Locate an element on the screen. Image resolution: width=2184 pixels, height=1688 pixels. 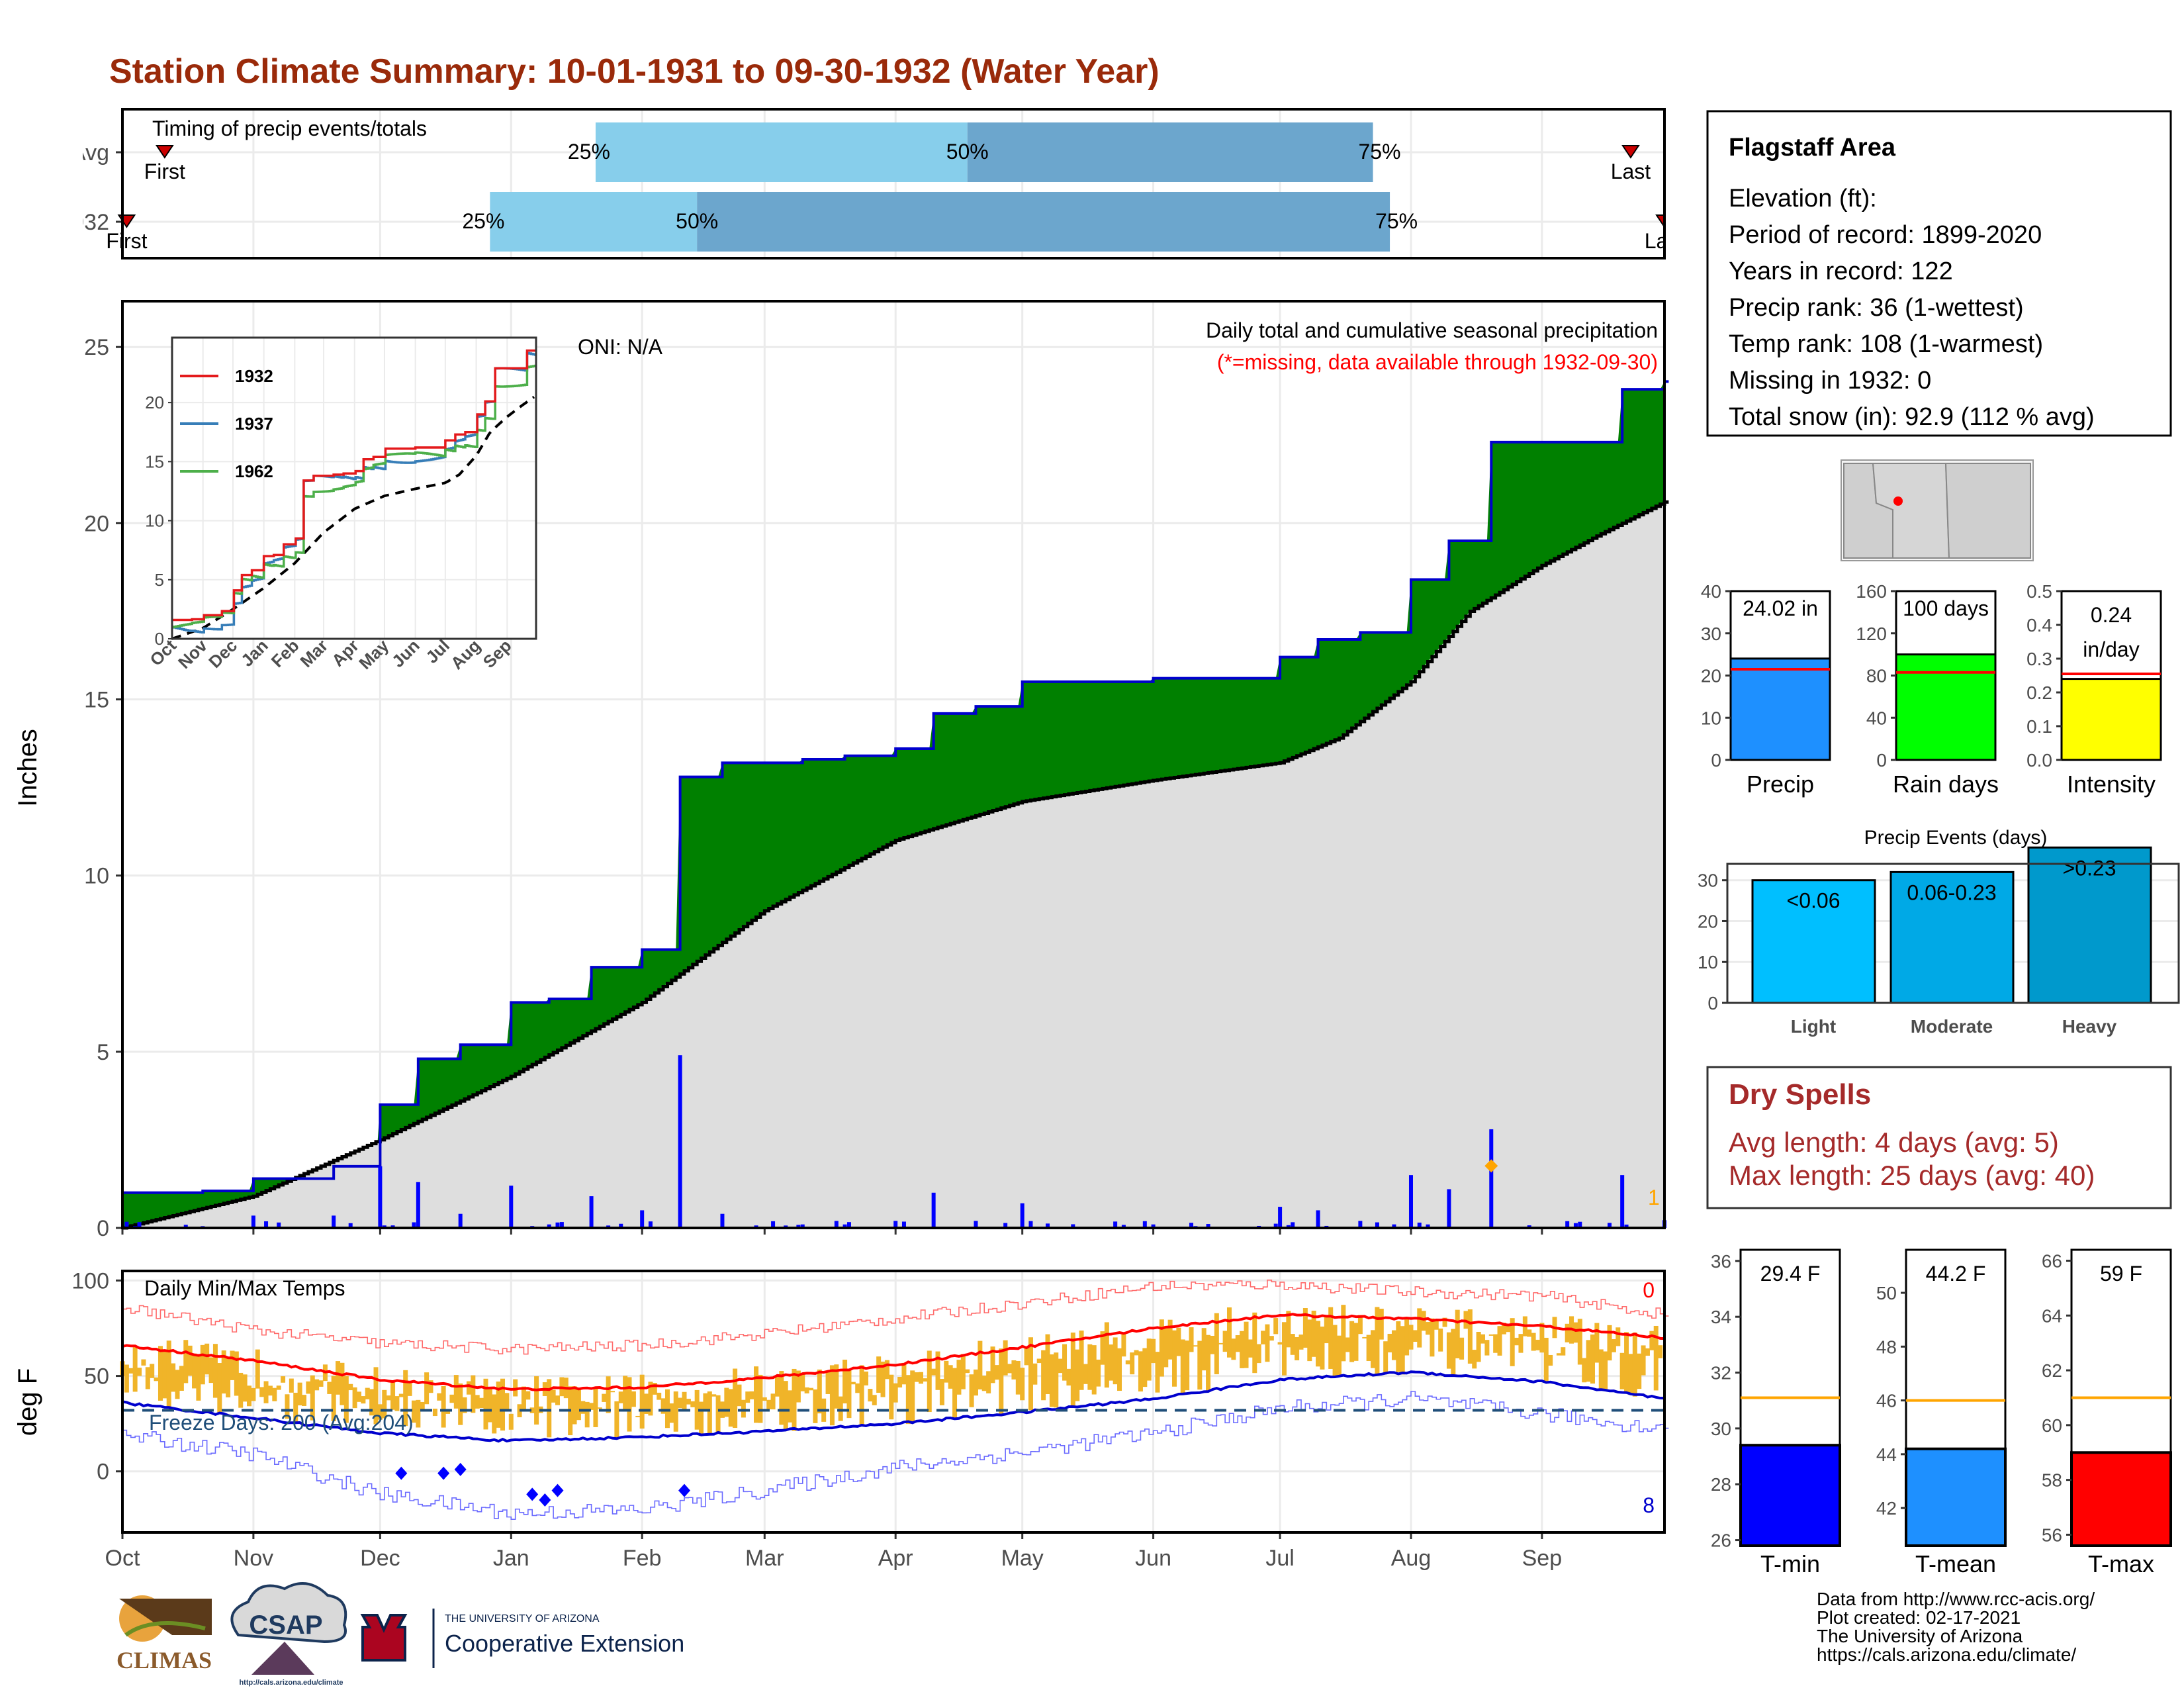
month-tick-label: Aug is located at coordinates (1411, 1558).